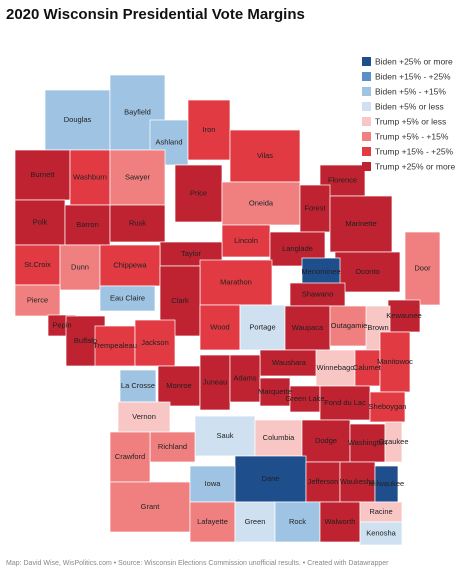 The width and height of the screenshot is (474, 573). I want to click on county-label: Marathon, so click(236, 281).